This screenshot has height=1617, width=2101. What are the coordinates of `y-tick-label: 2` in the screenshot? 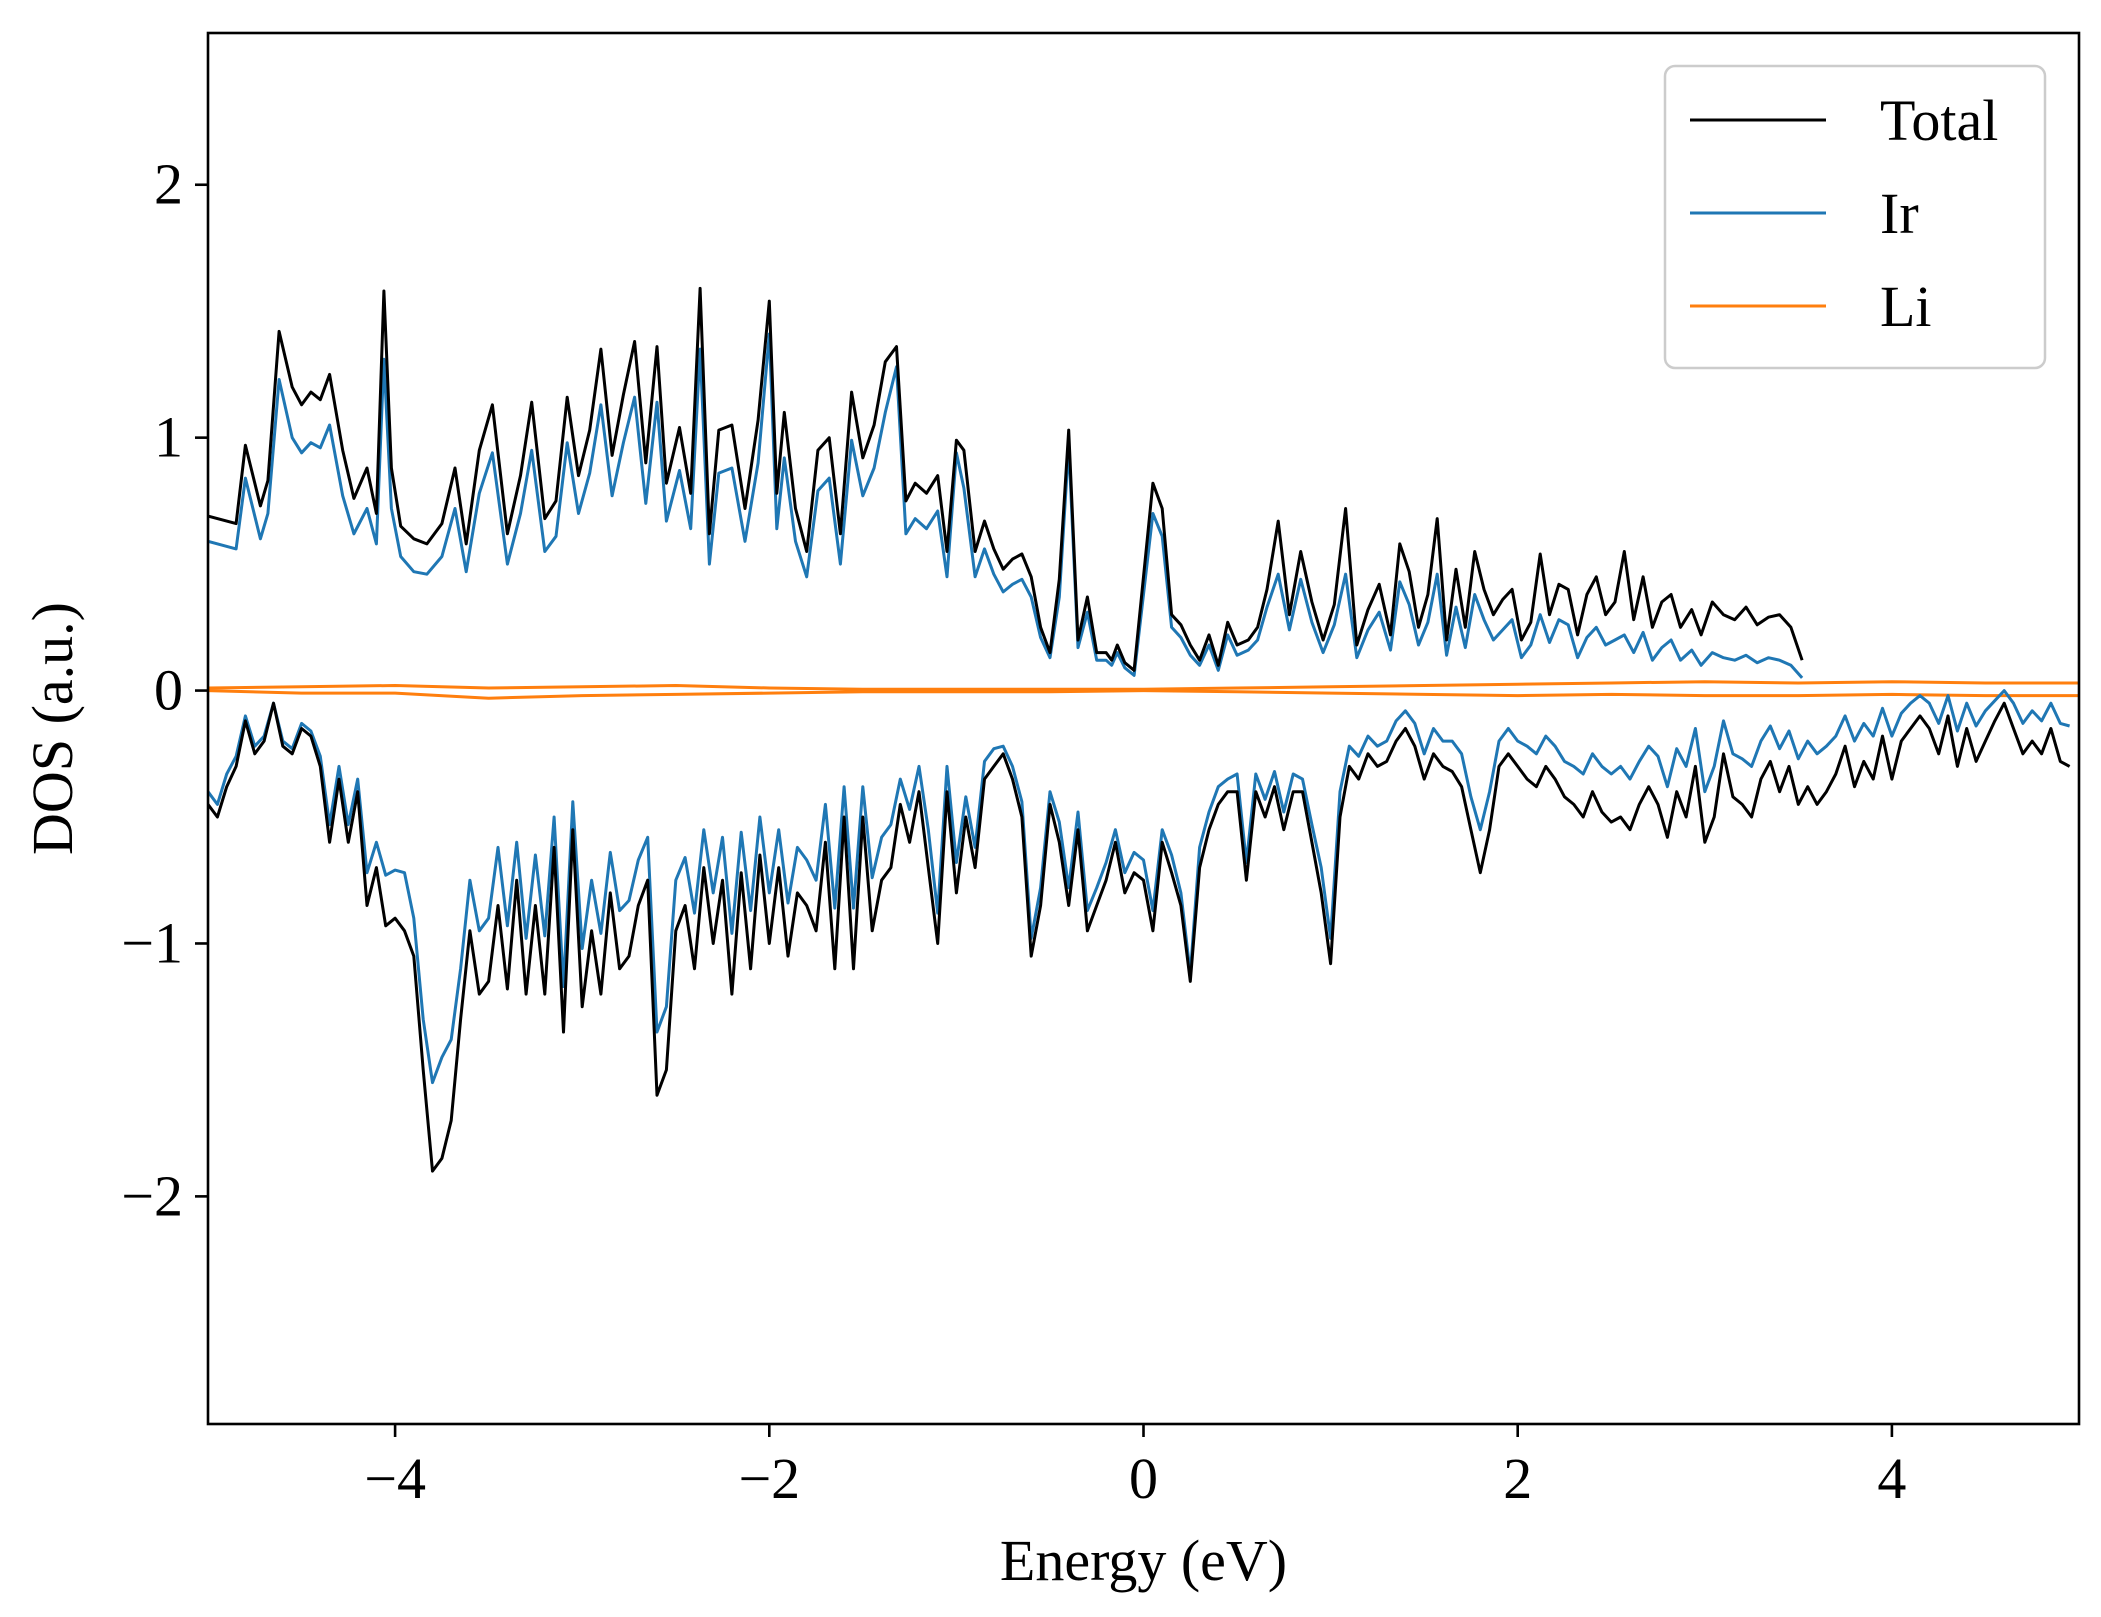 It's located at (168, 184).